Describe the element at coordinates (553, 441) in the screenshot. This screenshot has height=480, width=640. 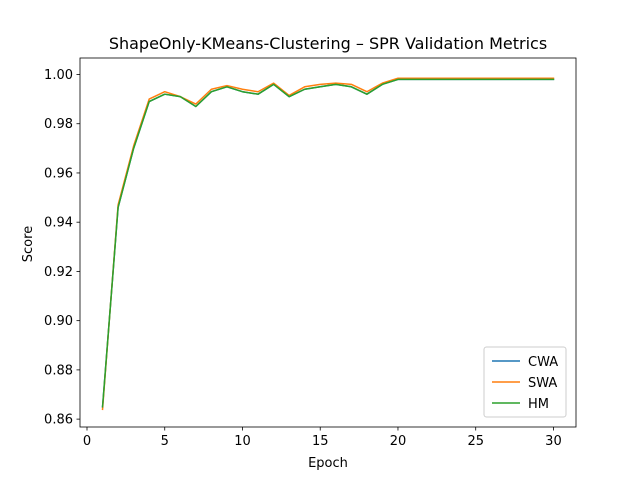
I see `x-tick-label: 30` at that location.